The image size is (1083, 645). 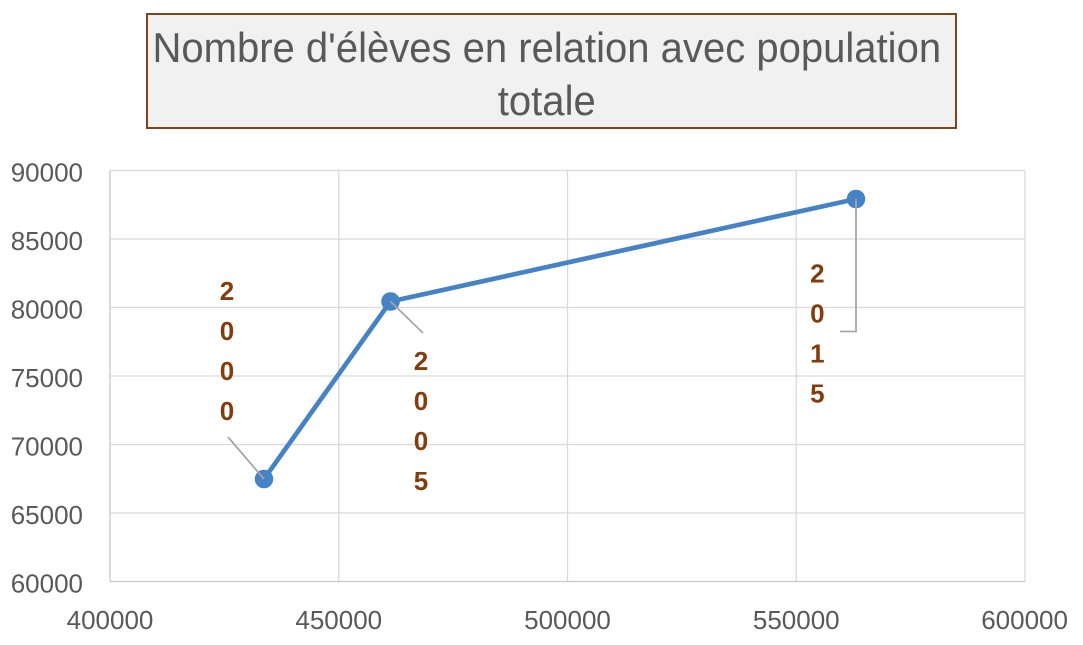 I want to click on svg-text: 400000, so click(x=110, y=620).